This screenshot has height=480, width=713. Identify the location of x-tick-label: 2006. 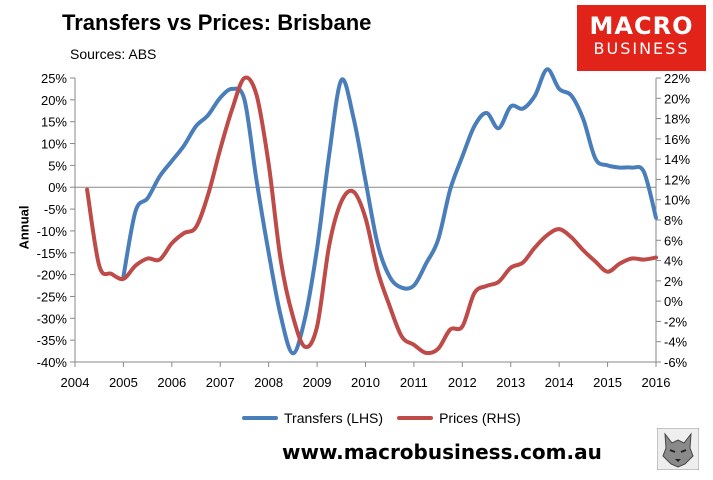
(171, 382).